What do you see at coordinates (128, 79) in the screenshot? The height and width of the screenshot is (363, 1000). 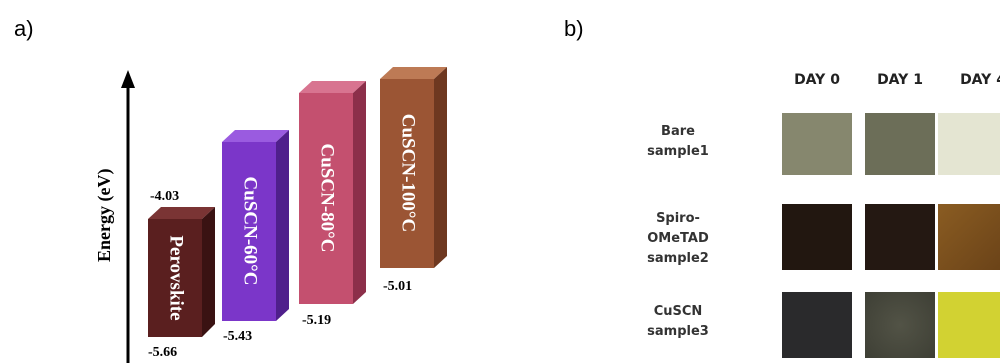 I see `energy-axis-arrowhead` at bounding box center [128, 79].